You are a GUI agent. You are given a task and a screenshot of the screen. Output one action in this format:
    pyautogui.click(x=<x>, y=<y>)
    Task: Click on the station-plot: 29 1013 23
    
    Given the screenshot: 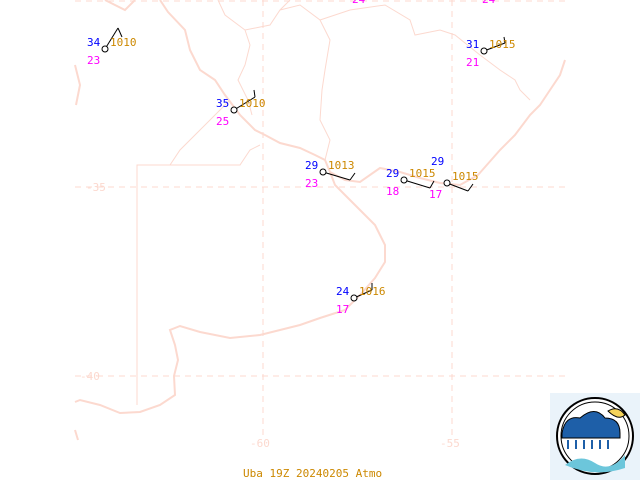 What is the action you would take?
    pyautogui.click(x=330, y=174)
    